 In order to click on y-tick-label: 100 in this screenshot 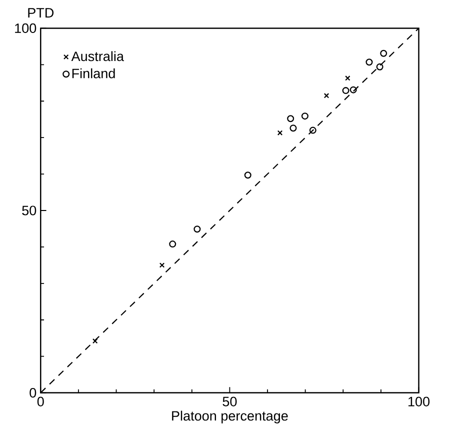, I will do `click(25, 29)`.